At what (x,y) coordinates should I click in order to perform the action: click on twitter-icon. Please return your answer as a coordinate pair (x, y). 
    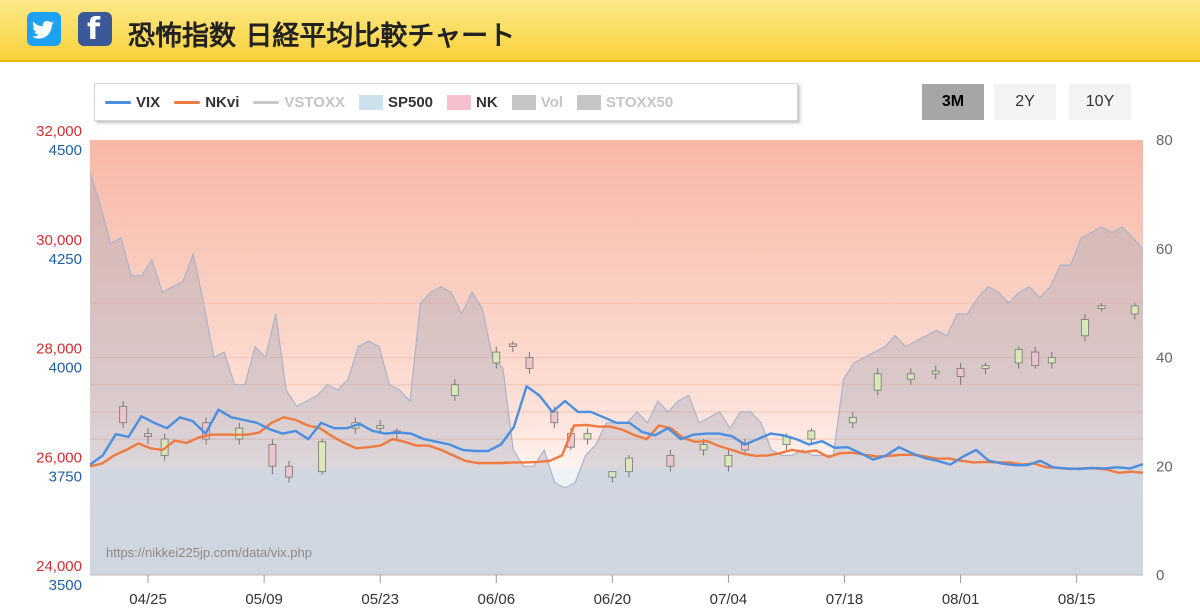
    Looking at the image, I should click on (44, 29).